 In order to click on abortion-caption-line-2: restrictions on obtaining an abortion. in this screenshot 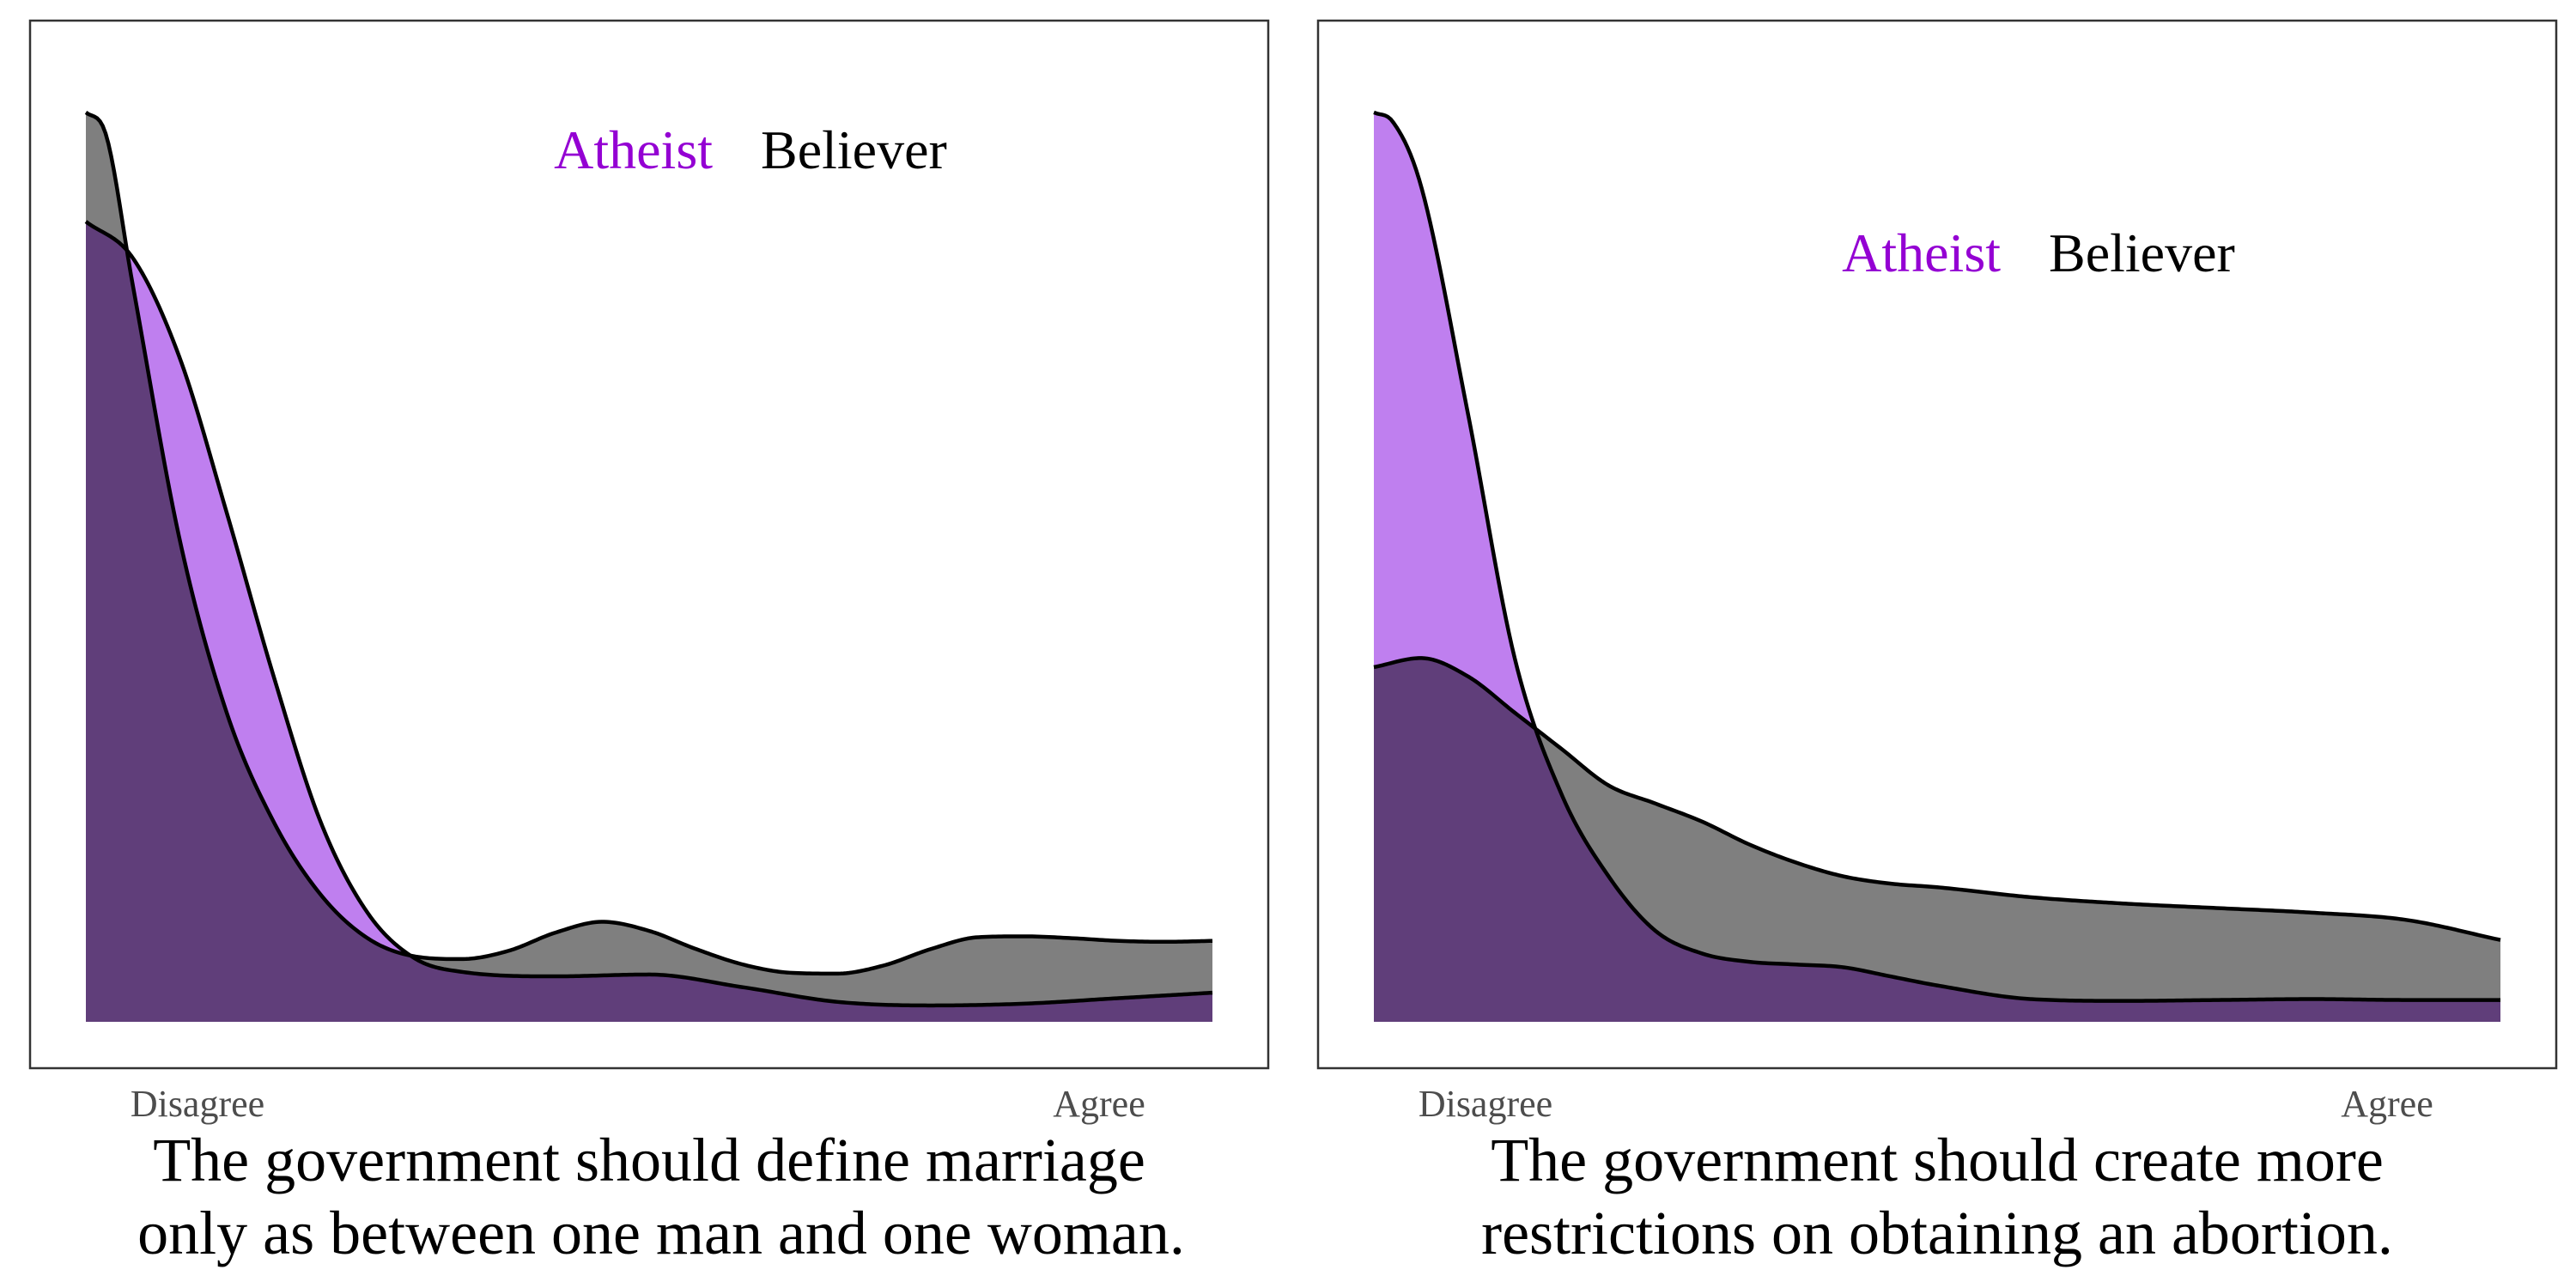, I will do `click(1937, 1233)`.